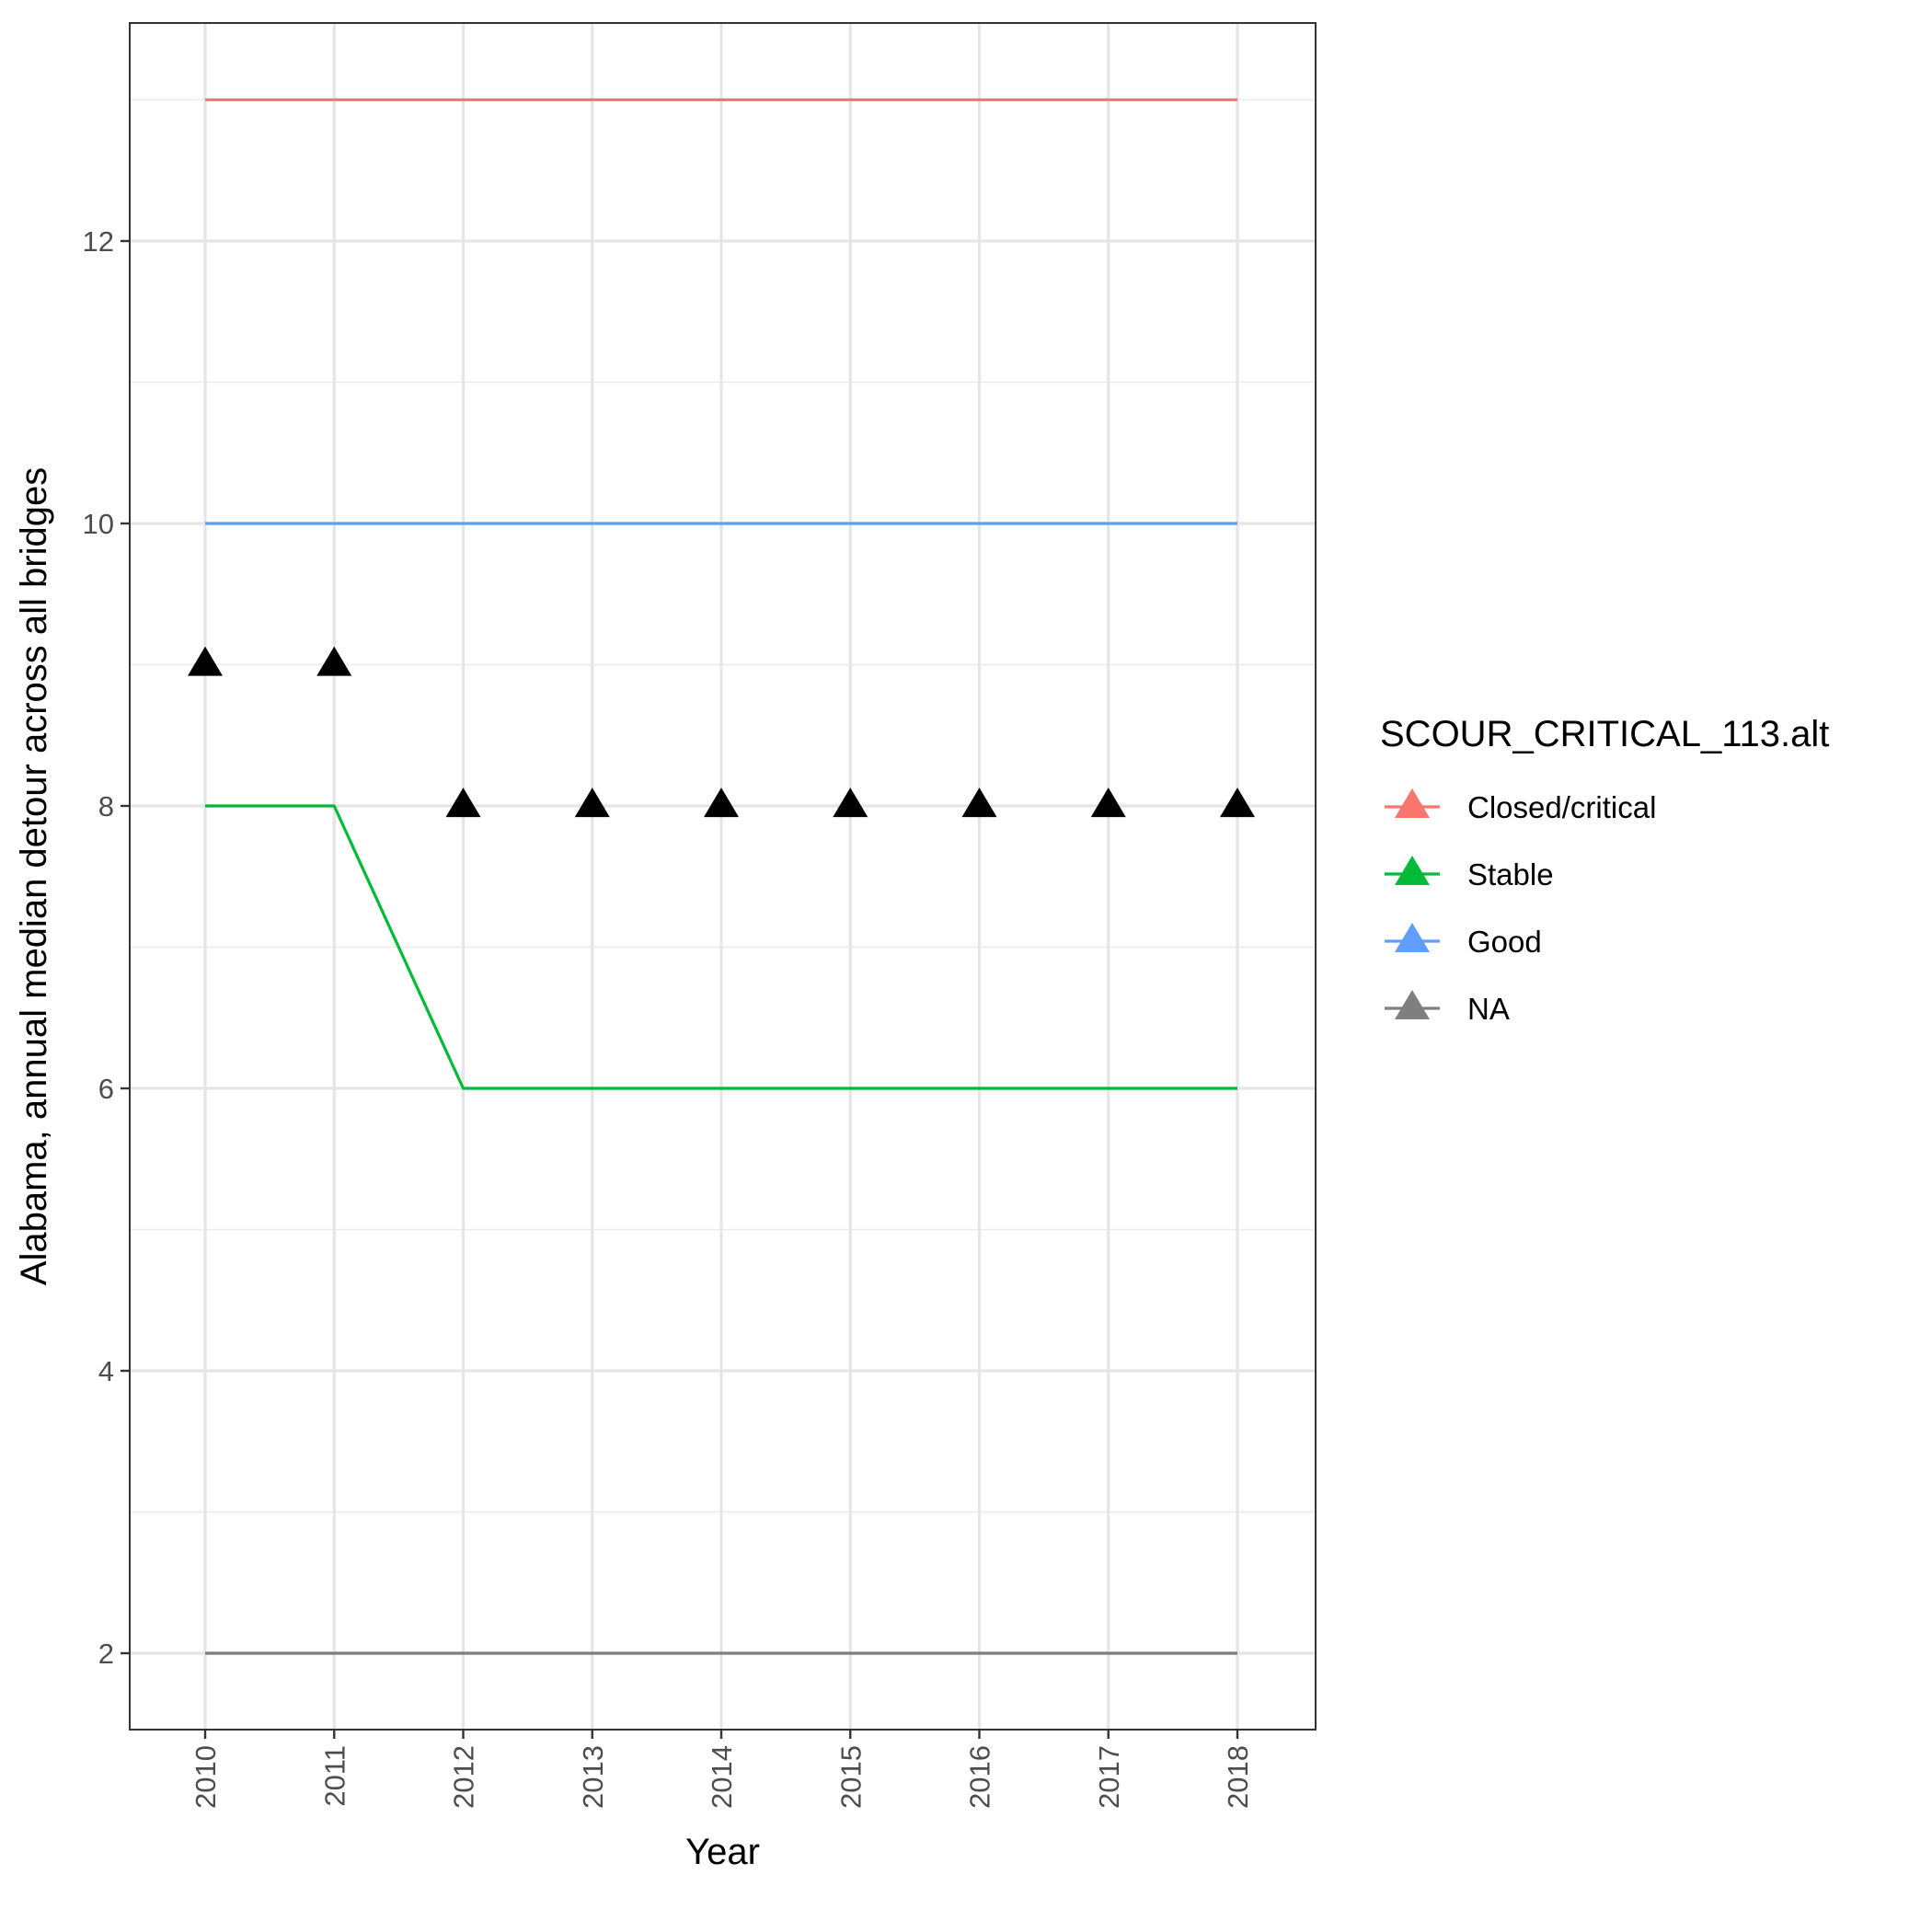  I want to click on legend-title: SCOUR_CRITICAL_113.alt, so click(1604, 734).